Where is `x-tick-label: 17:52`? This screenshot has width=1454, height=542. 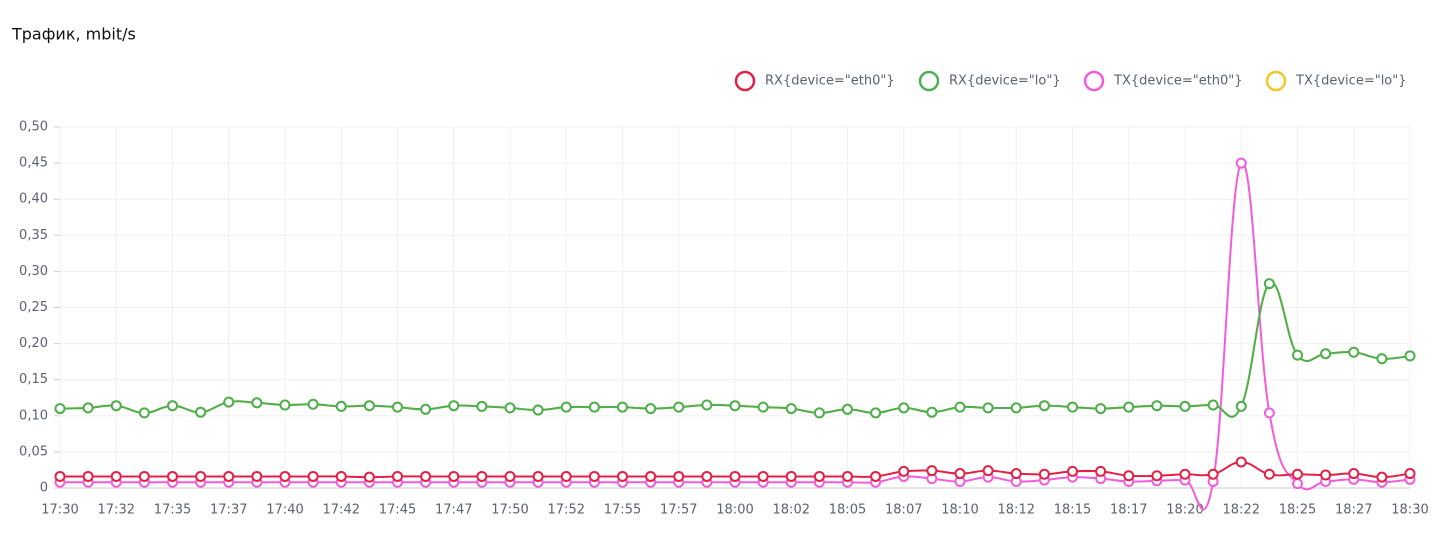 x-tick-label: 17:52 is located at coordinates (566, 510).